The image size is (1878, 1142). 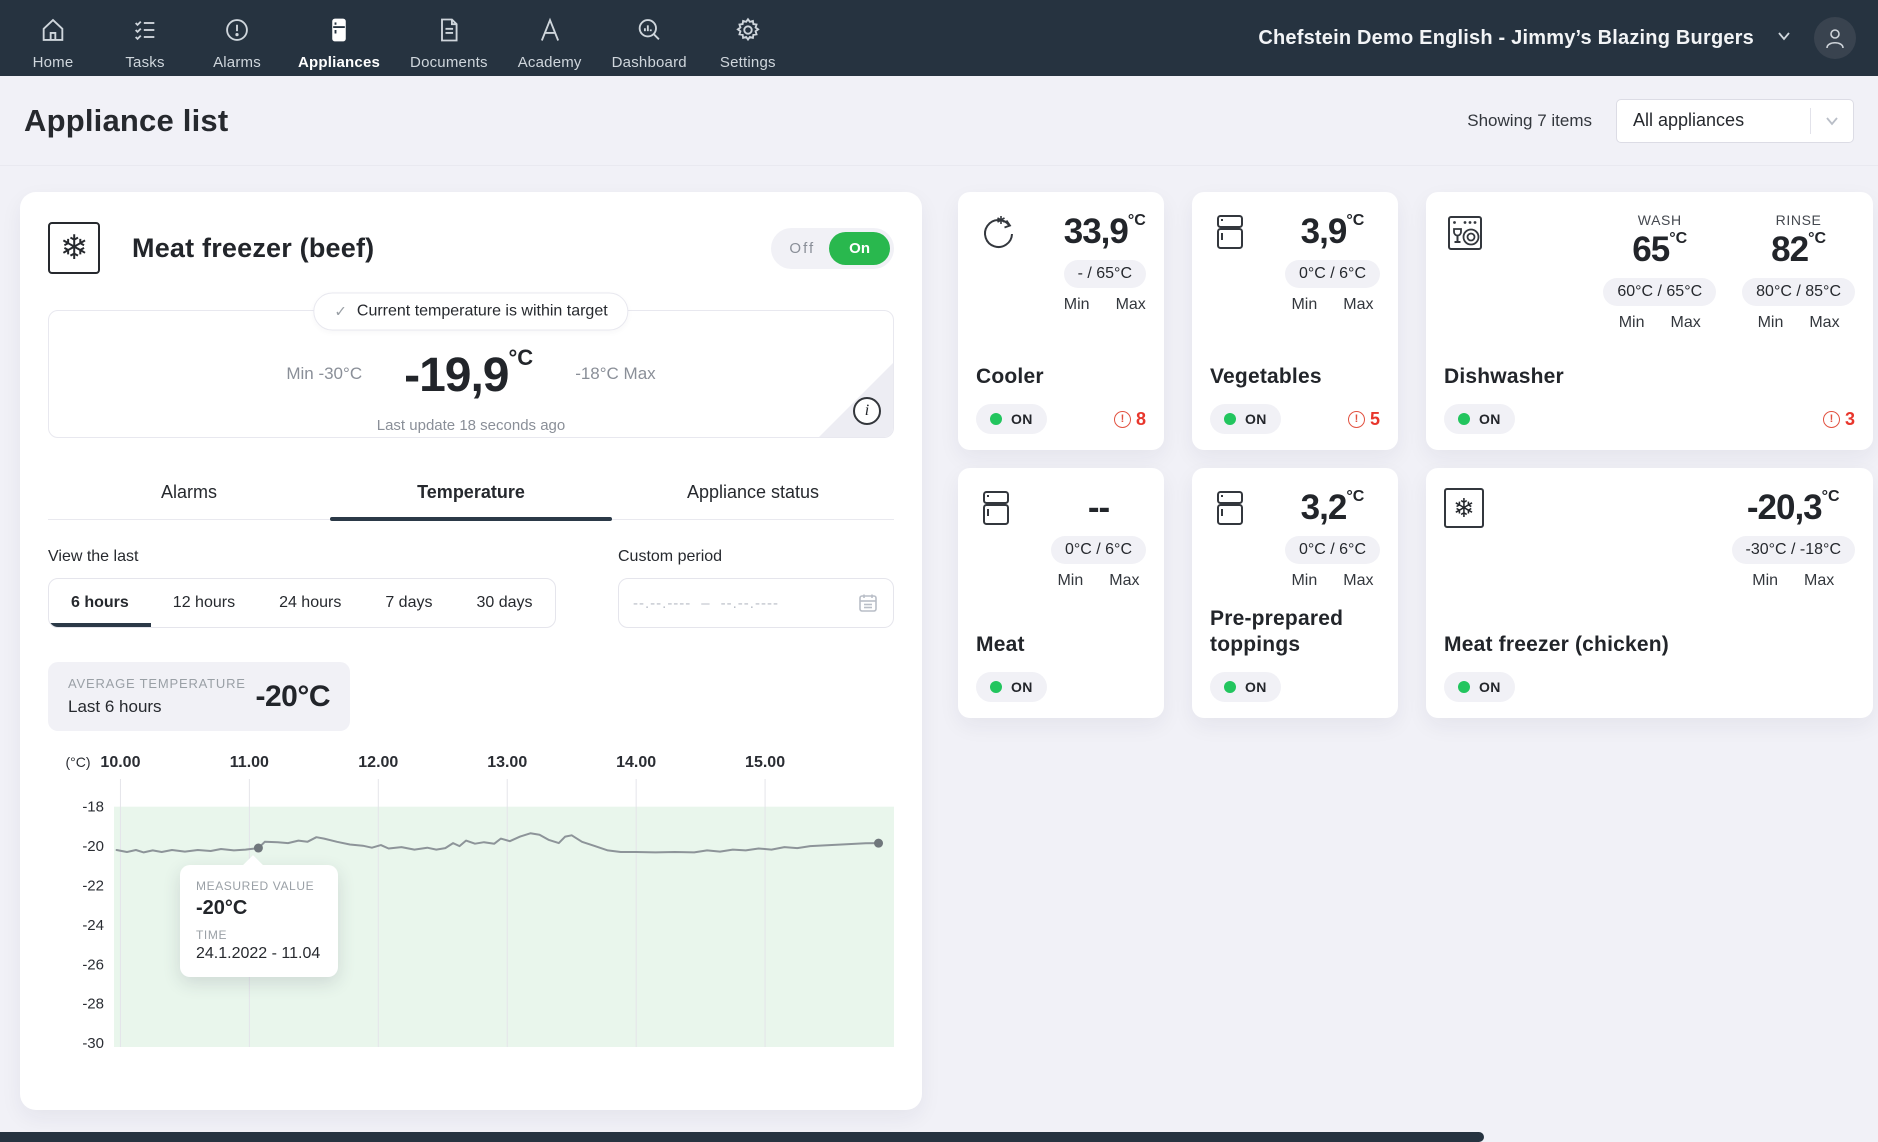 I want to click on nav-item-tasks: Tasks, so click(x=145, y=38).